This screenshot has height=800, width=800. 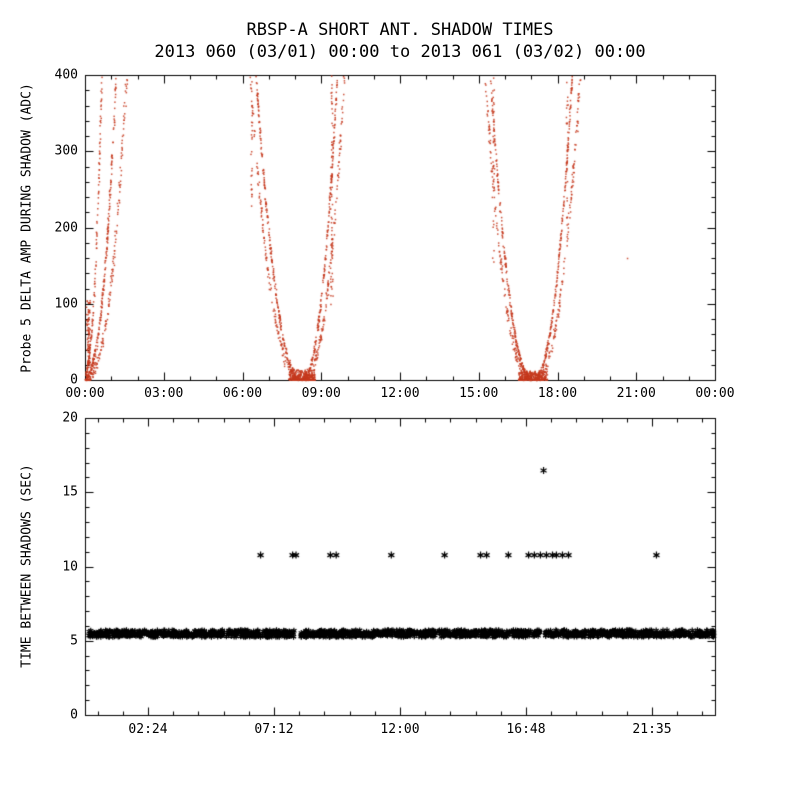 What do you see at coordinates (400, 729) in the screenshot?
I see `bottom-x-tick-label: 12:00` at bounding box center [400, 729].